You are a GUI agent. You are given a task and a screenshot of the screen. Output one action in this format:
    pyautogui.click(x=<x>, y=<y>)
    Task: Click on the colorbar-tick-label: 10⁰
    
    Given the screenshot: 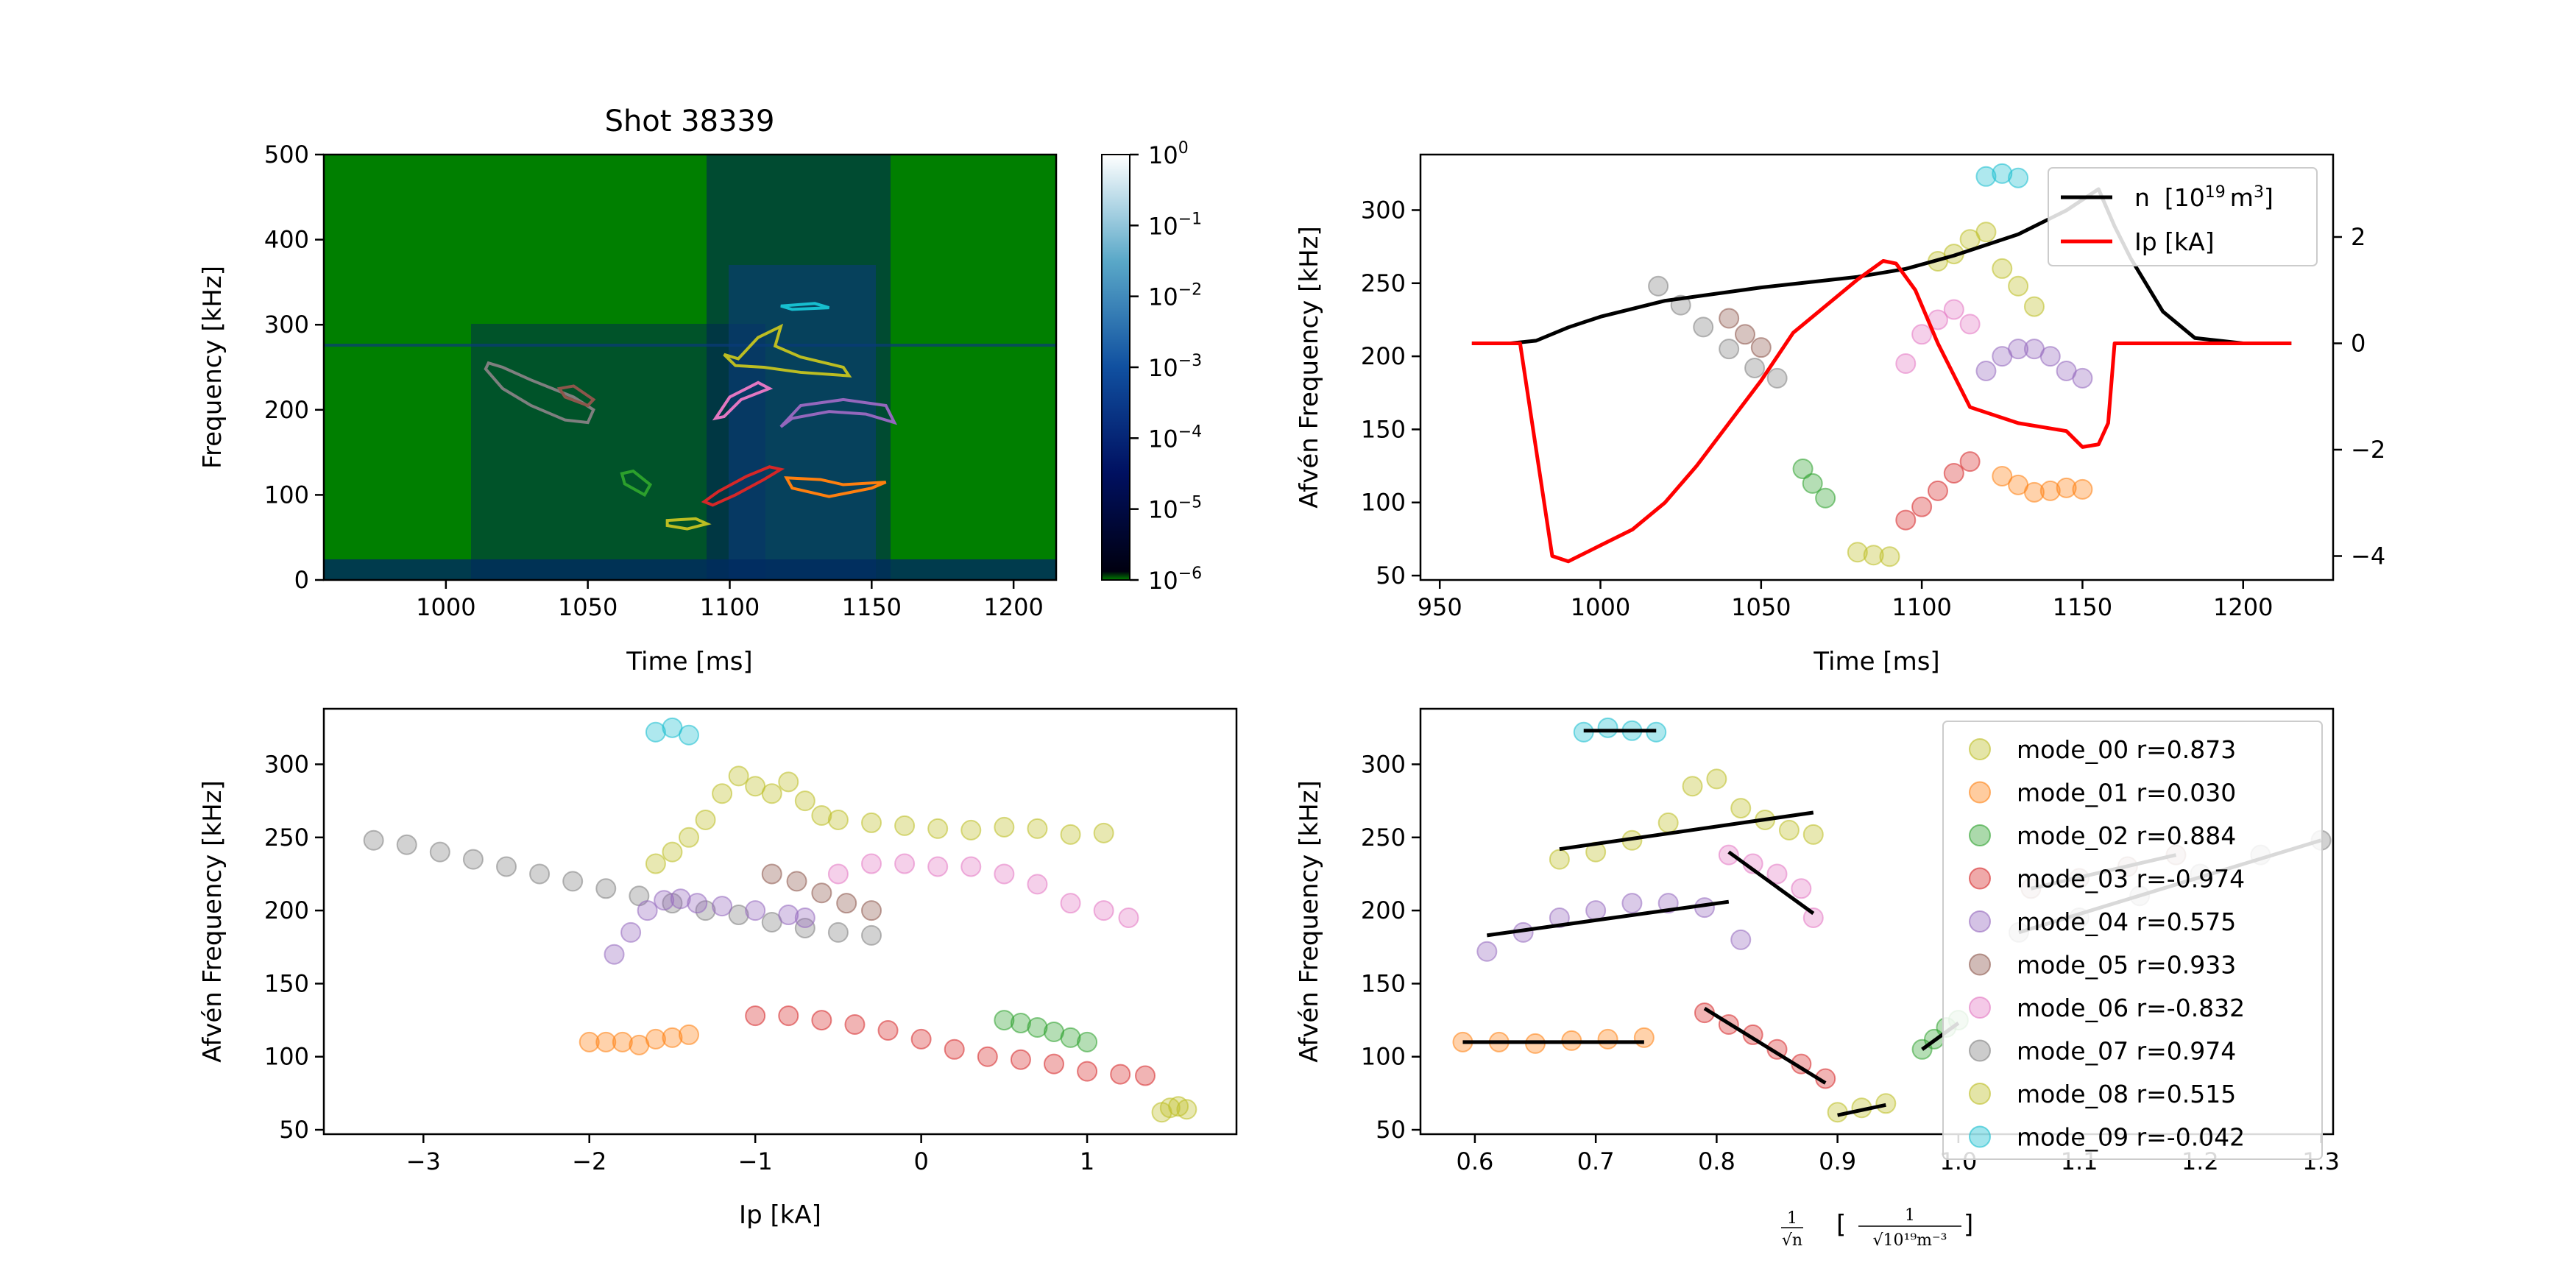 What is the action you would take?
    pyautogui.click(x=1168, y=154)
    